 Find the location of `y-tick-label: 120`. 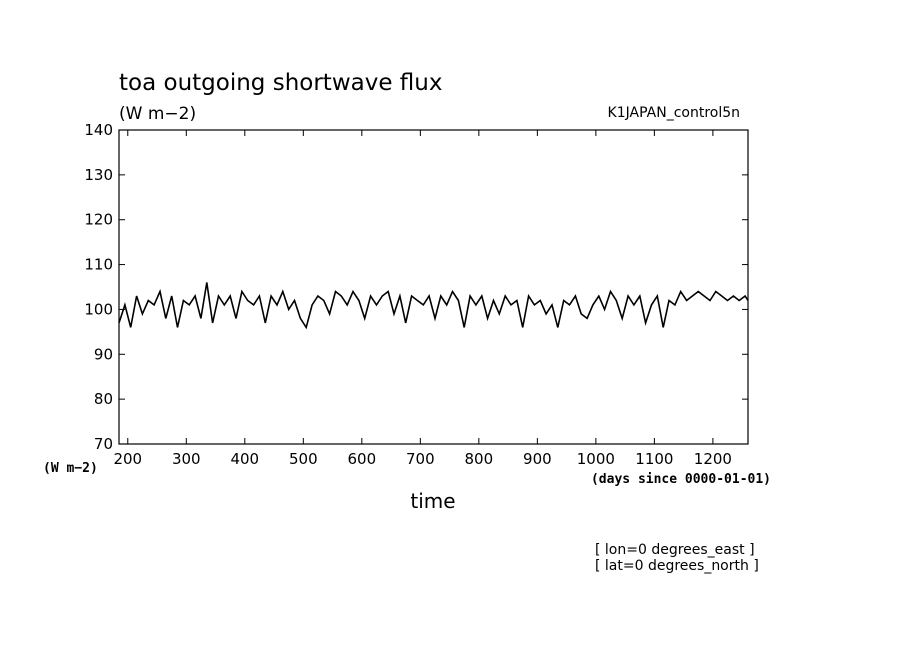

y-tick-label: 120 is located at coordinates (98, 220).